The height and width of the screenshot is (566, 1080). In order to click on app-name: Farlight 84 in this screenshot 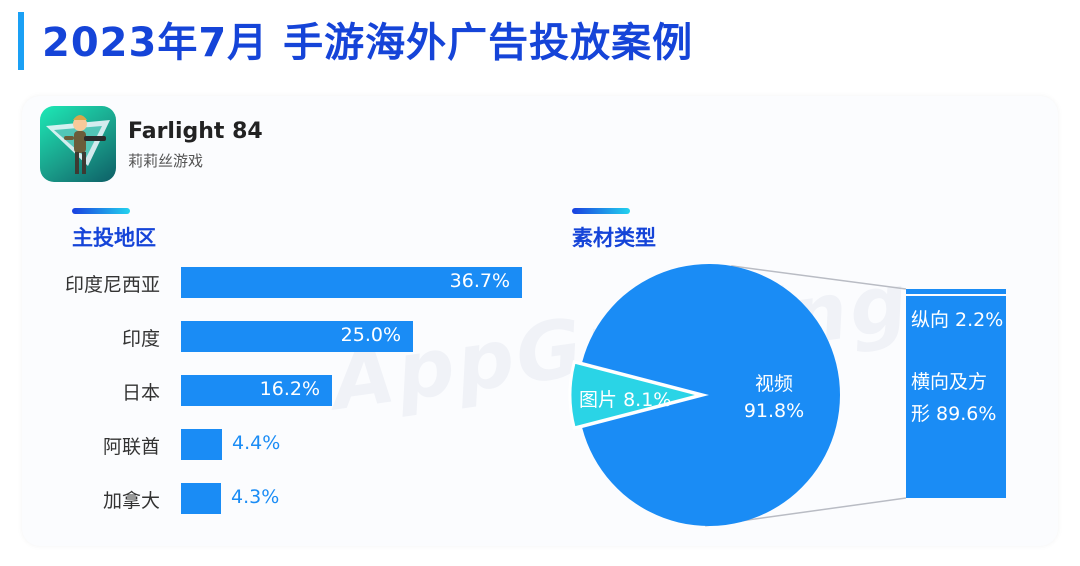, I will do `click(195, 131)`.